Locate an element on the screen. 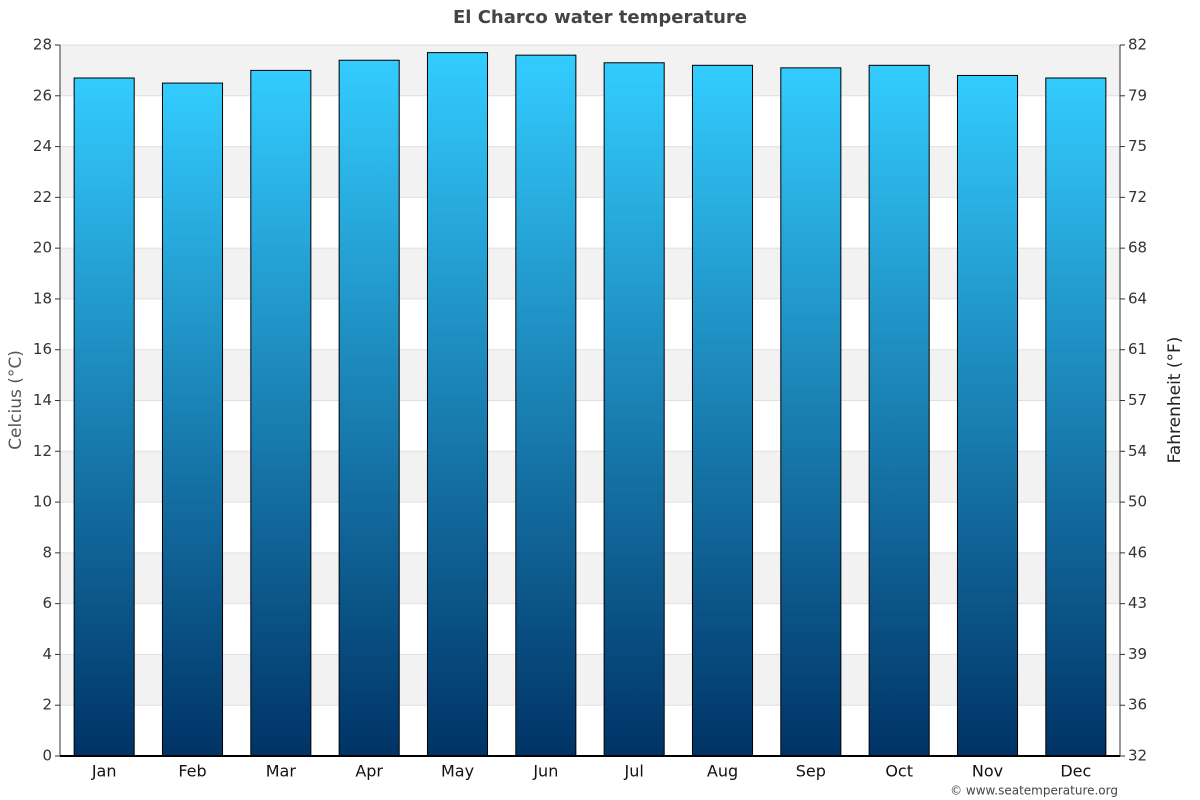 This screenshot has width=1200, height=800. x-tick-label: Oct is located at coordinates (899, 771).